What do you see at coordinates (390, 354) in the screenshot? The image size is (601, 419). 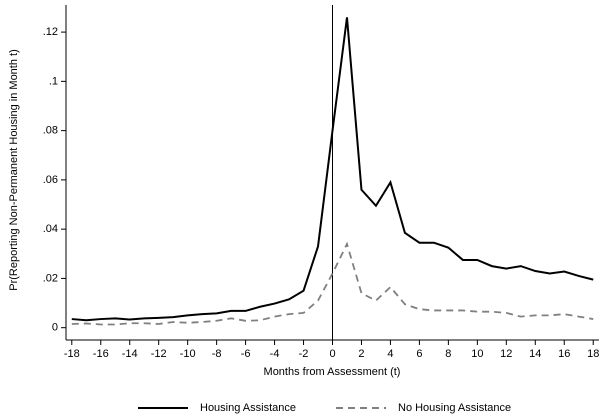 I see `x-tick-label: 4` at bounding box center [390, 354].